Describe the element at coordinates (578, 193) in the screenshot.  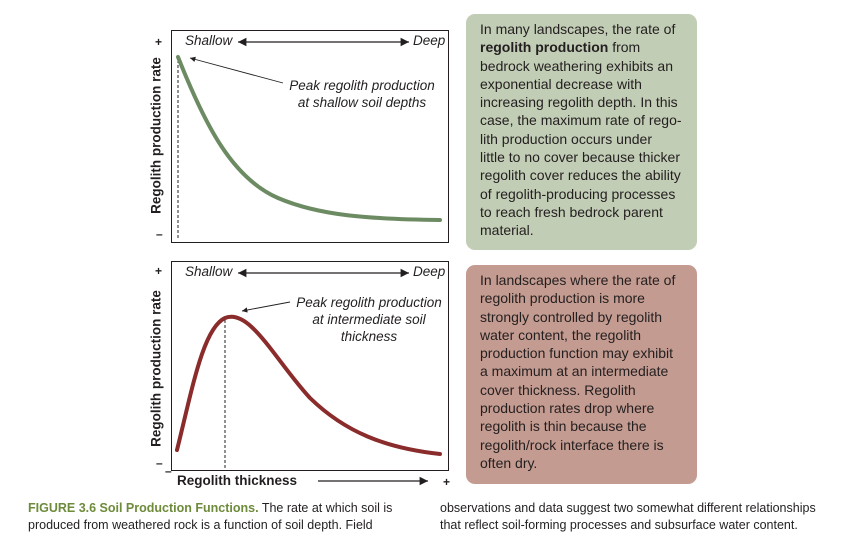
I see `text-span: of regolith-producing processes` at that location.